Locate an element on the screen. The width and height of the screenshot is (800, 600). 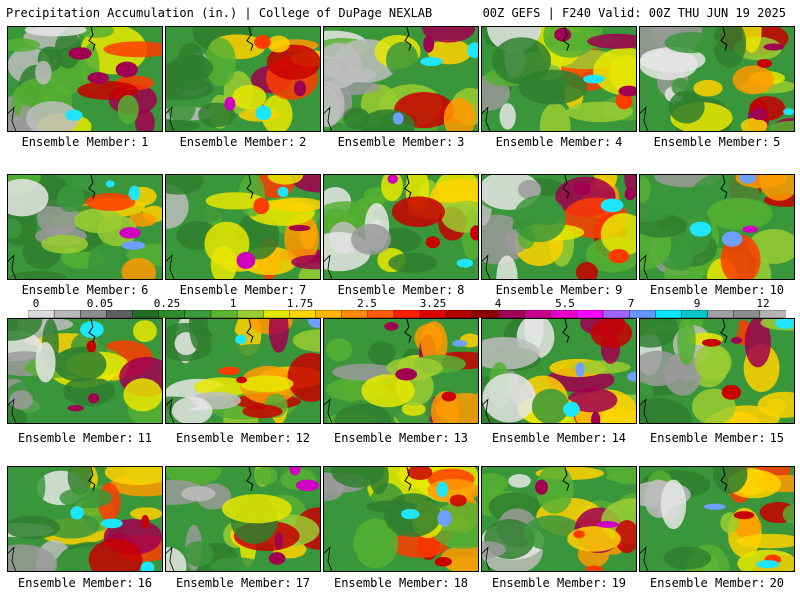
ensemble-member-label: Ensemble Member: 10 is located at coordinates (717, 290).